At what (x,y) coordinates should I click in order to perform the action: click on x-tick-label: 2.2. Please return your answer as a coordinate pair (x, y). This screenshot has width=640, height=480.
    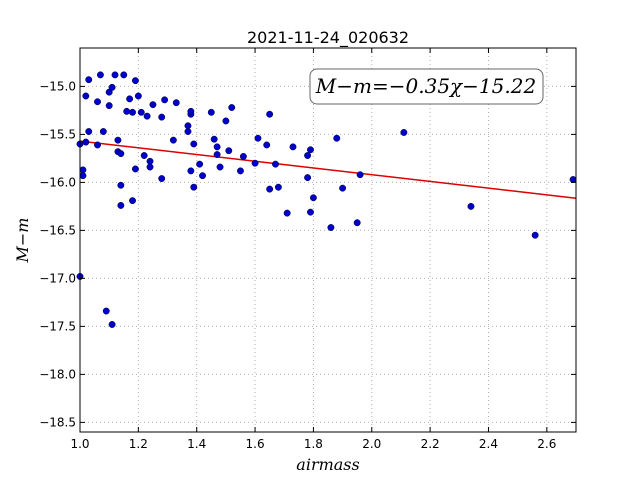
    Looking at the image, I should click on (430, 444).